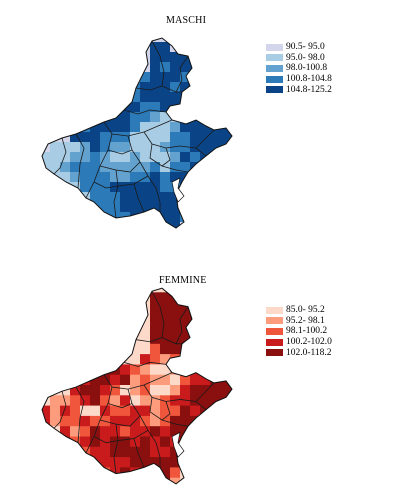 This screenshot has width=410, height=503. I want to click on legend-swatch, so click(274, 79).